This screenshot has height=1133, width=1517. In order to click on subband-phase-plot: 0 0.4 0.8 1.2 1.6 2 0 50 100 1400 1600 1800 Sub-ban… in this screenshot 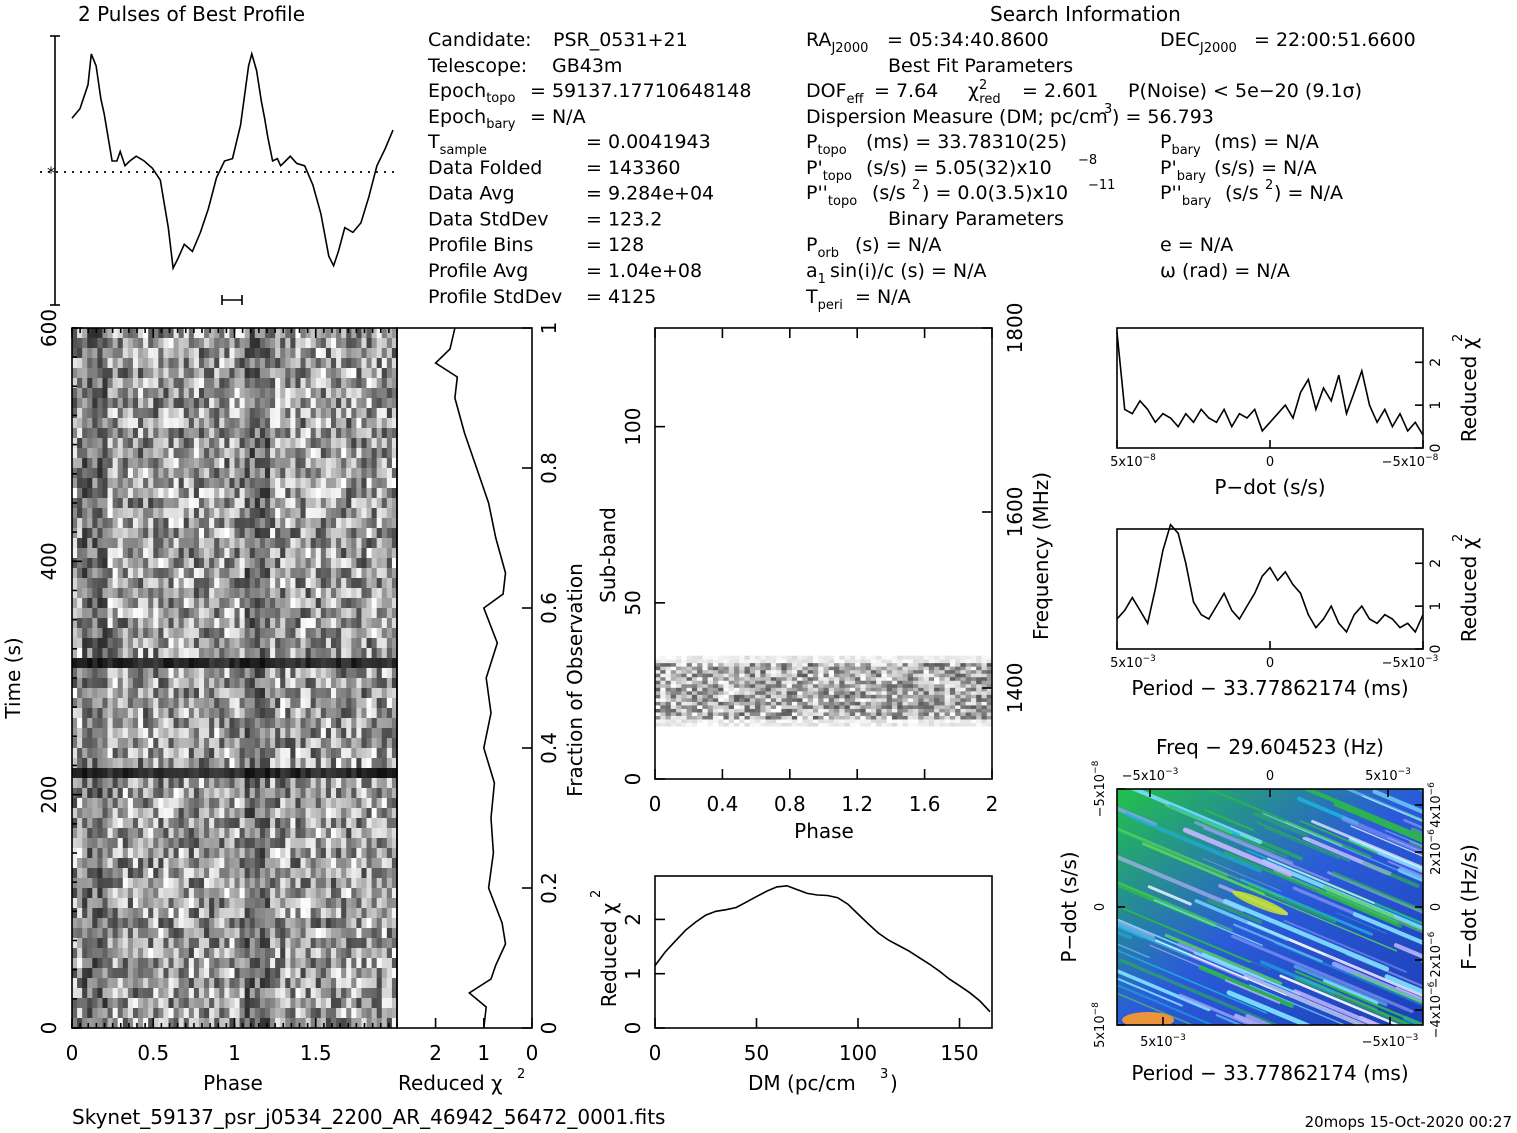, I will do `click(824, 573)`.